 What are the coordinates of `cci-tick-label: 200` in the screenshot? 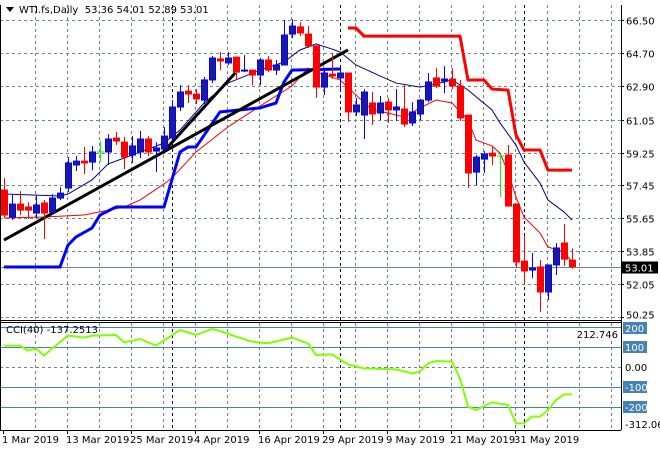 It's located at (634, 329).